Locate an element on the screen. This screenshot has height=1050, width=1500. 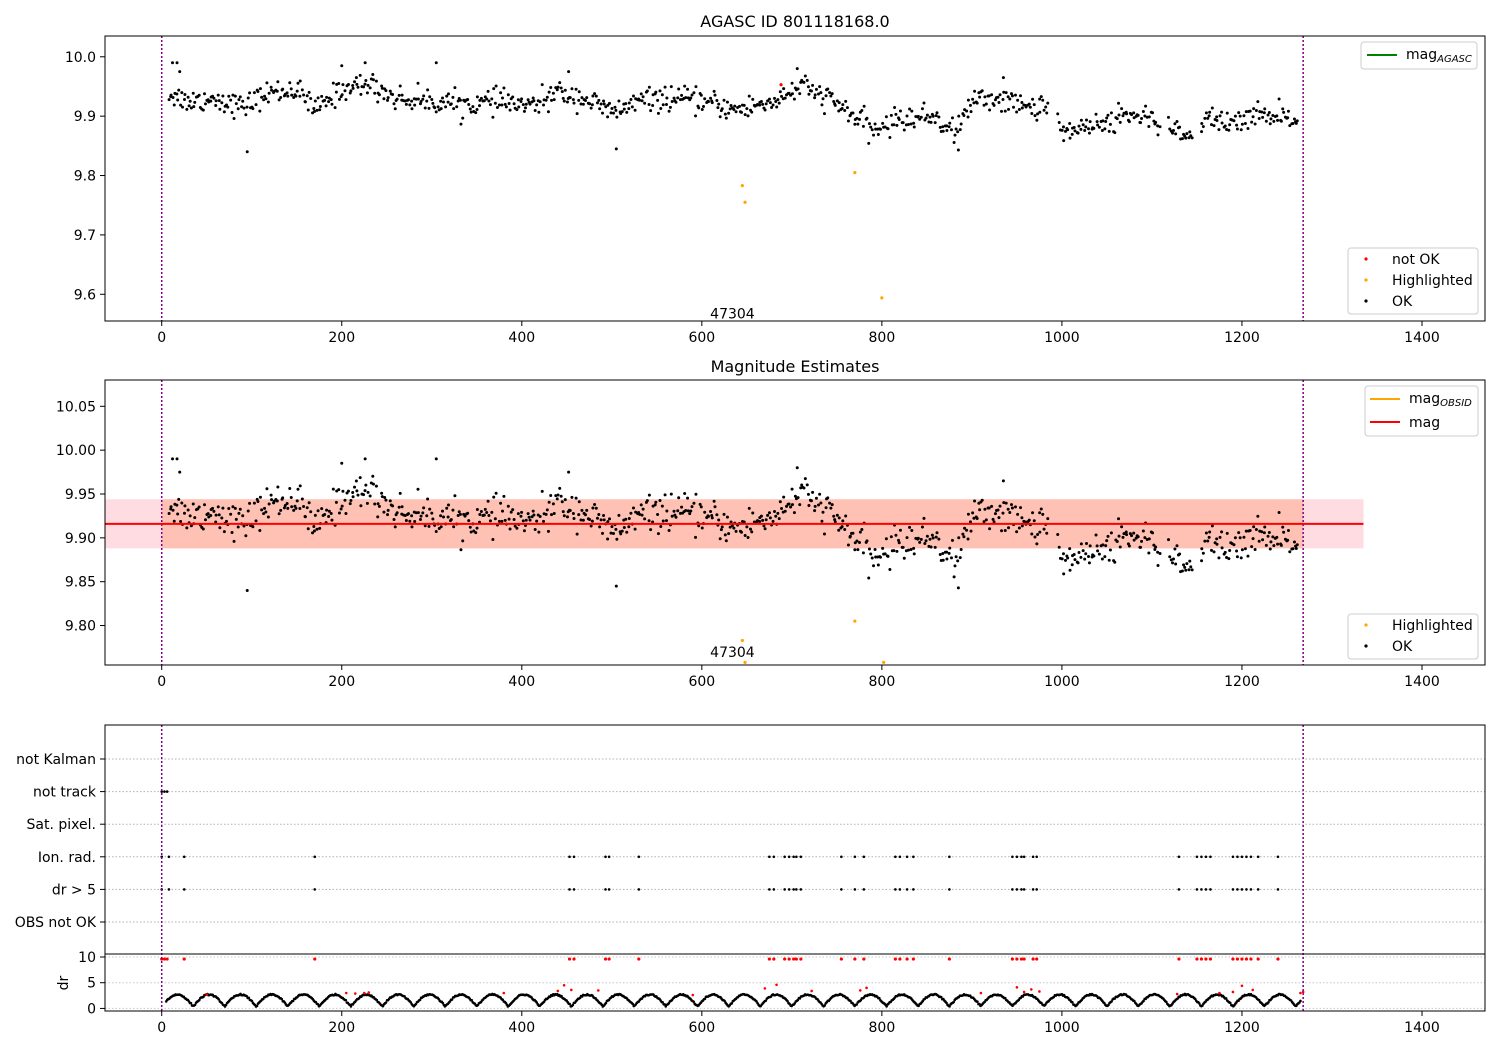
panel2-line-legend: magOBSID mag is located at coordinates (1421, 411).